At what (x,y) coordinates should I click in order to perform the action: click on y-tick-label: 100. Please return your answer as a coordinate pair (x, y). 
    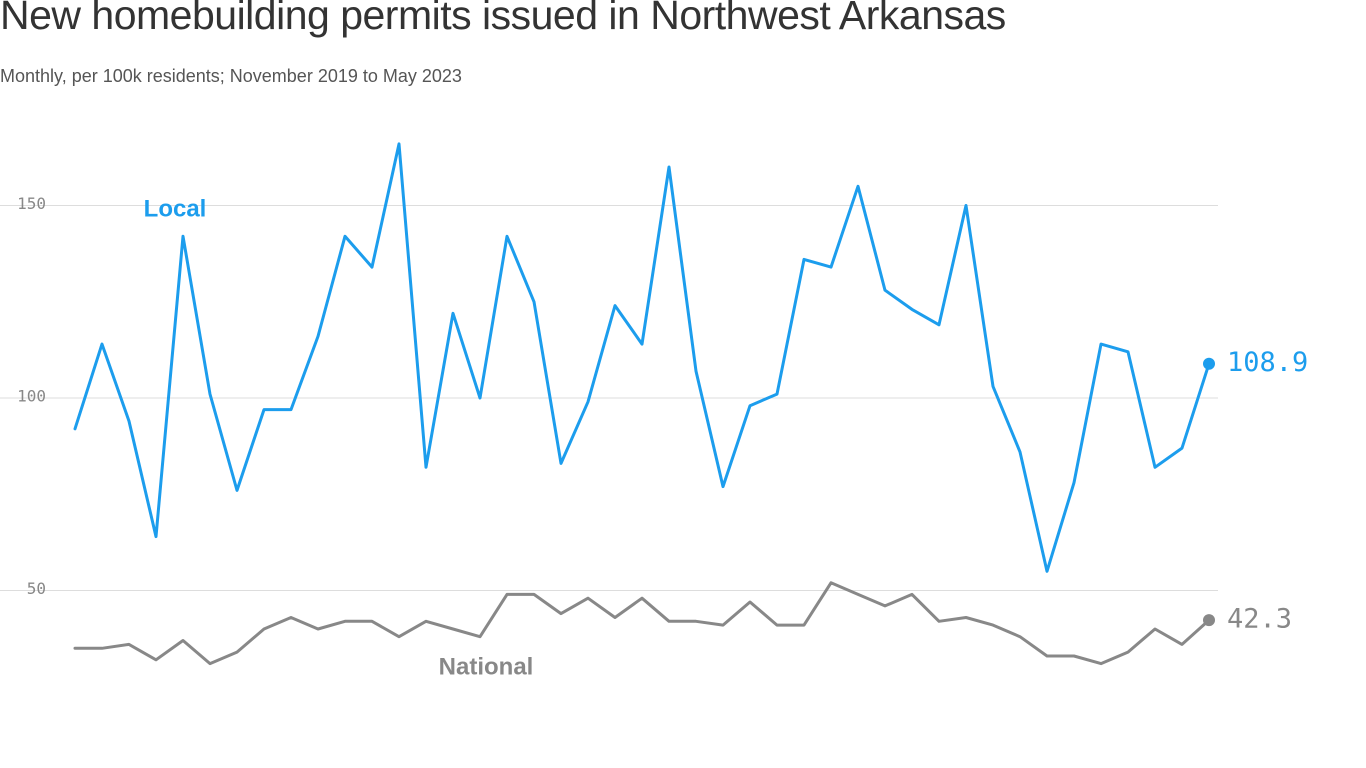
    Looking at the image, I should click on (31, 396).